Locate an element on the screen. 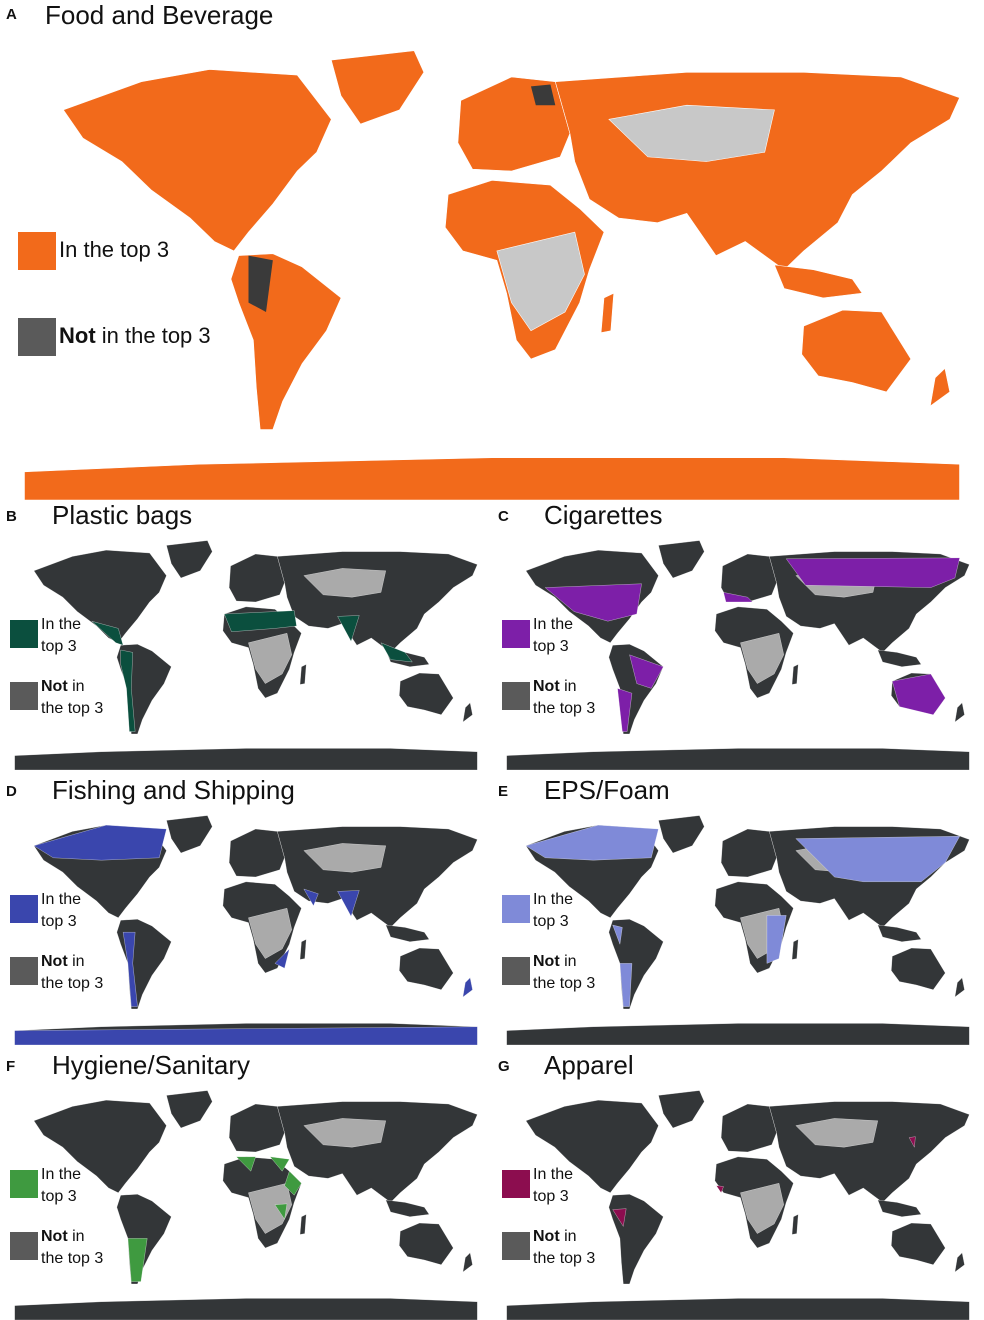 The image size is (984, 1320). legend-bold: Not is located at coordinates (546, 961).